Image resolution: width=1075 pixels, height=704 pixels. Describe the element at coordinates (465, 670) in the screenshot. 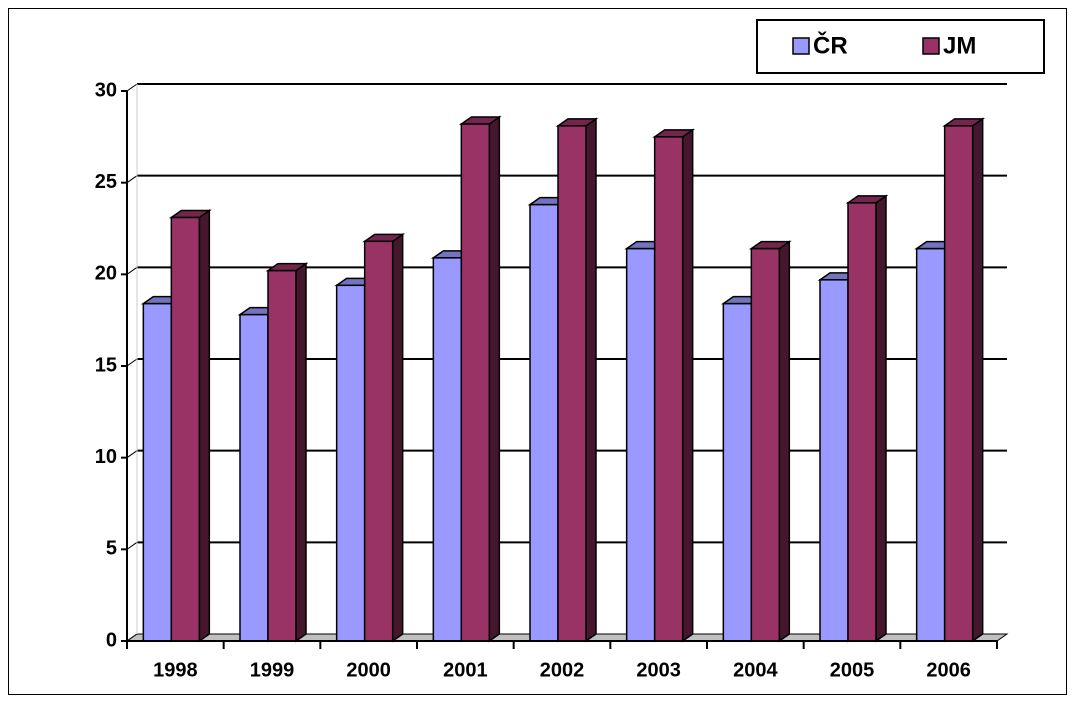

I see `x-tick-label: 2001` at that location.